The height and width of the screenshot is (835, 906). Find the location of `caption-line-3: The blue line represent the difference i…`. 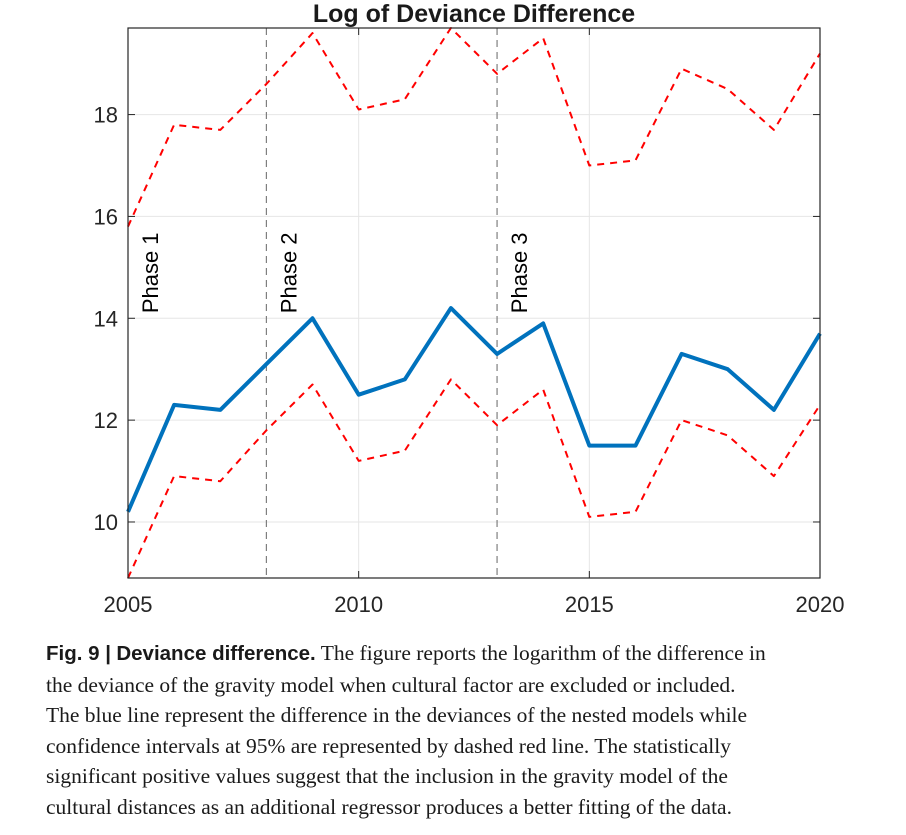

caption-line-3: The blue line represent the difference i… is located at coordinates (397, 715).